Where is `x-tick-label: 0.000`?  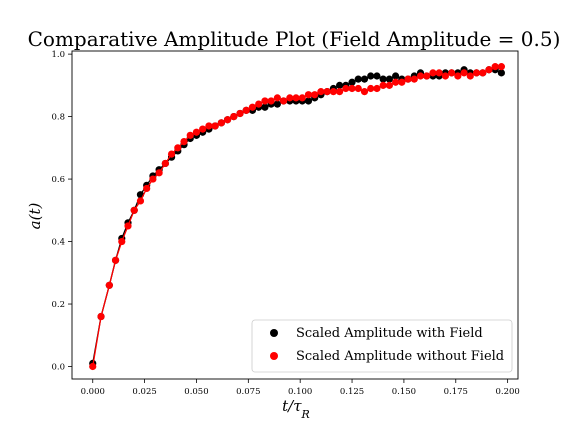
x-tick-label: 0.000 is located at coordinates (93, 392).